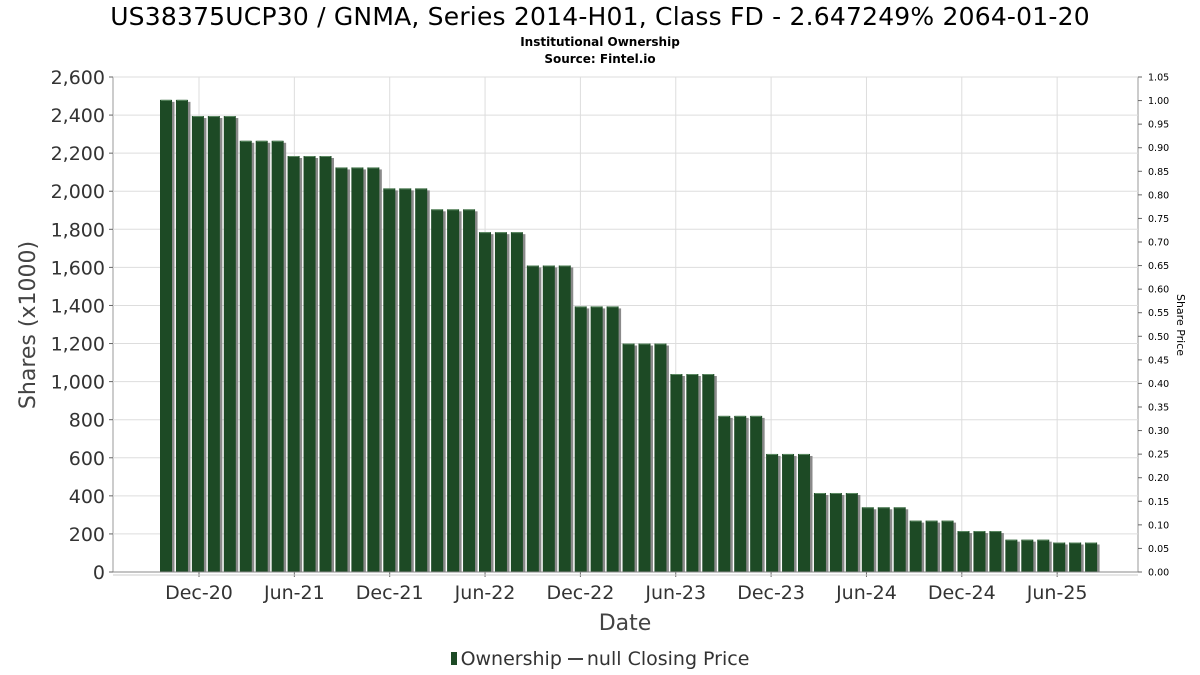  Describe the element at coordinates (87, 497) in the screenshot. I see `y-tick-label: 400` at that location.